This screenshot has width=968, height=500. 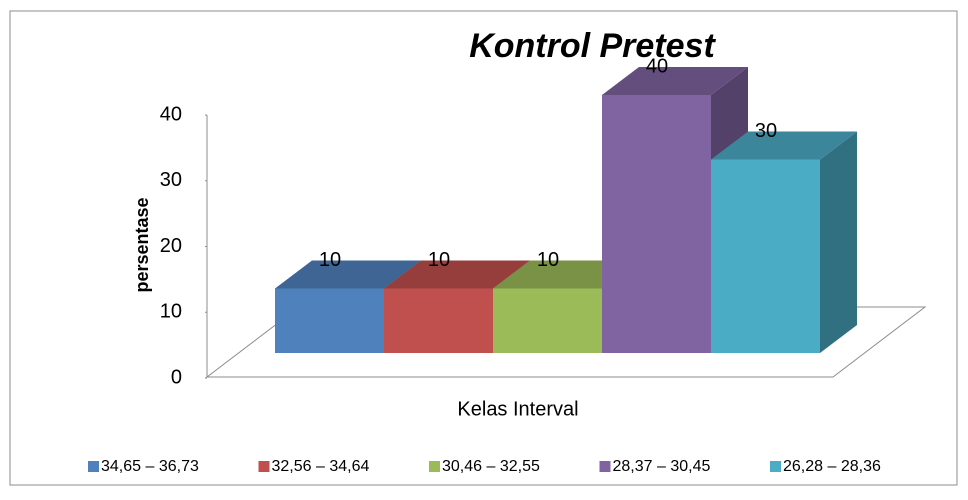 I want to click on data-label: 40, so click(x=657, y=66).